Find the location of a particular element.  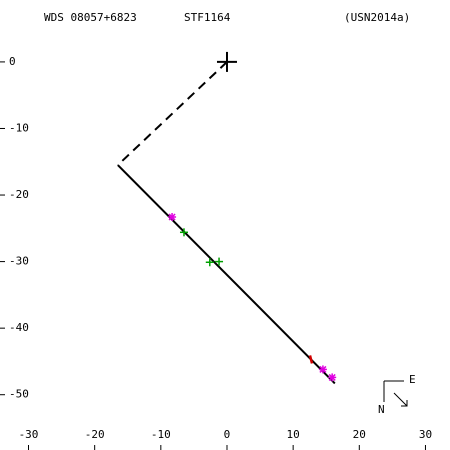

x-tick-label: -30 is located at coordinates (29, 434).